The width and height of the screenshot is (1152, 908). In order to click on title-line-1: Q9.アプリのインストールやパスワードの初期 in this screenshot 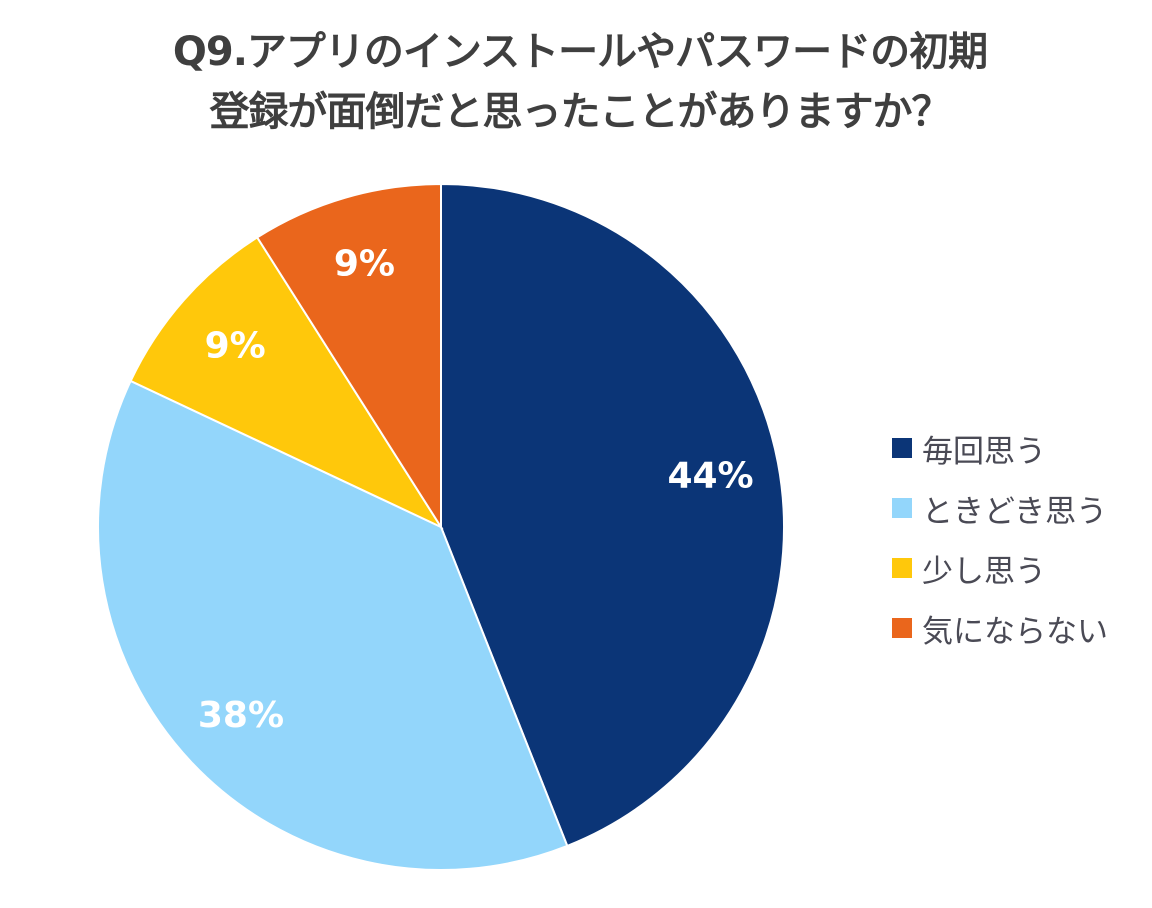, I will do `click(580, 52)`.